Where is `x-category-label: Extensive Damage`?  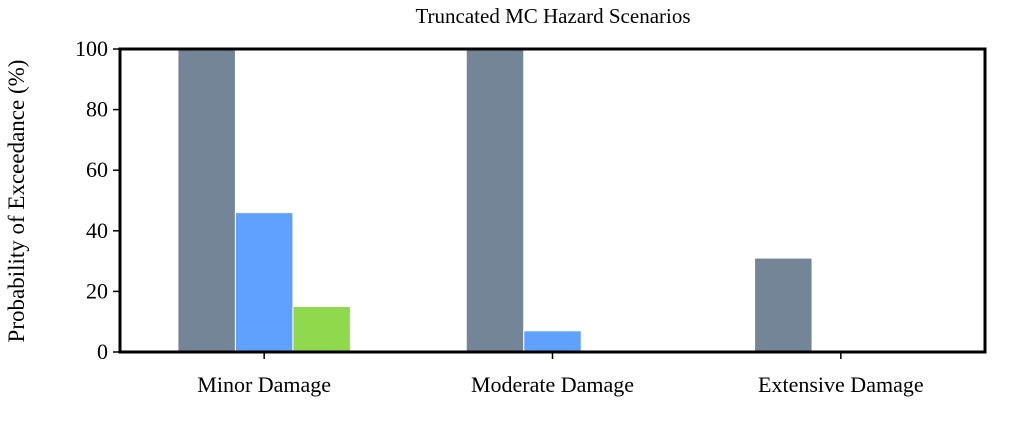
x-category-label: Extensive Damage is located at coordinates (841, 384).